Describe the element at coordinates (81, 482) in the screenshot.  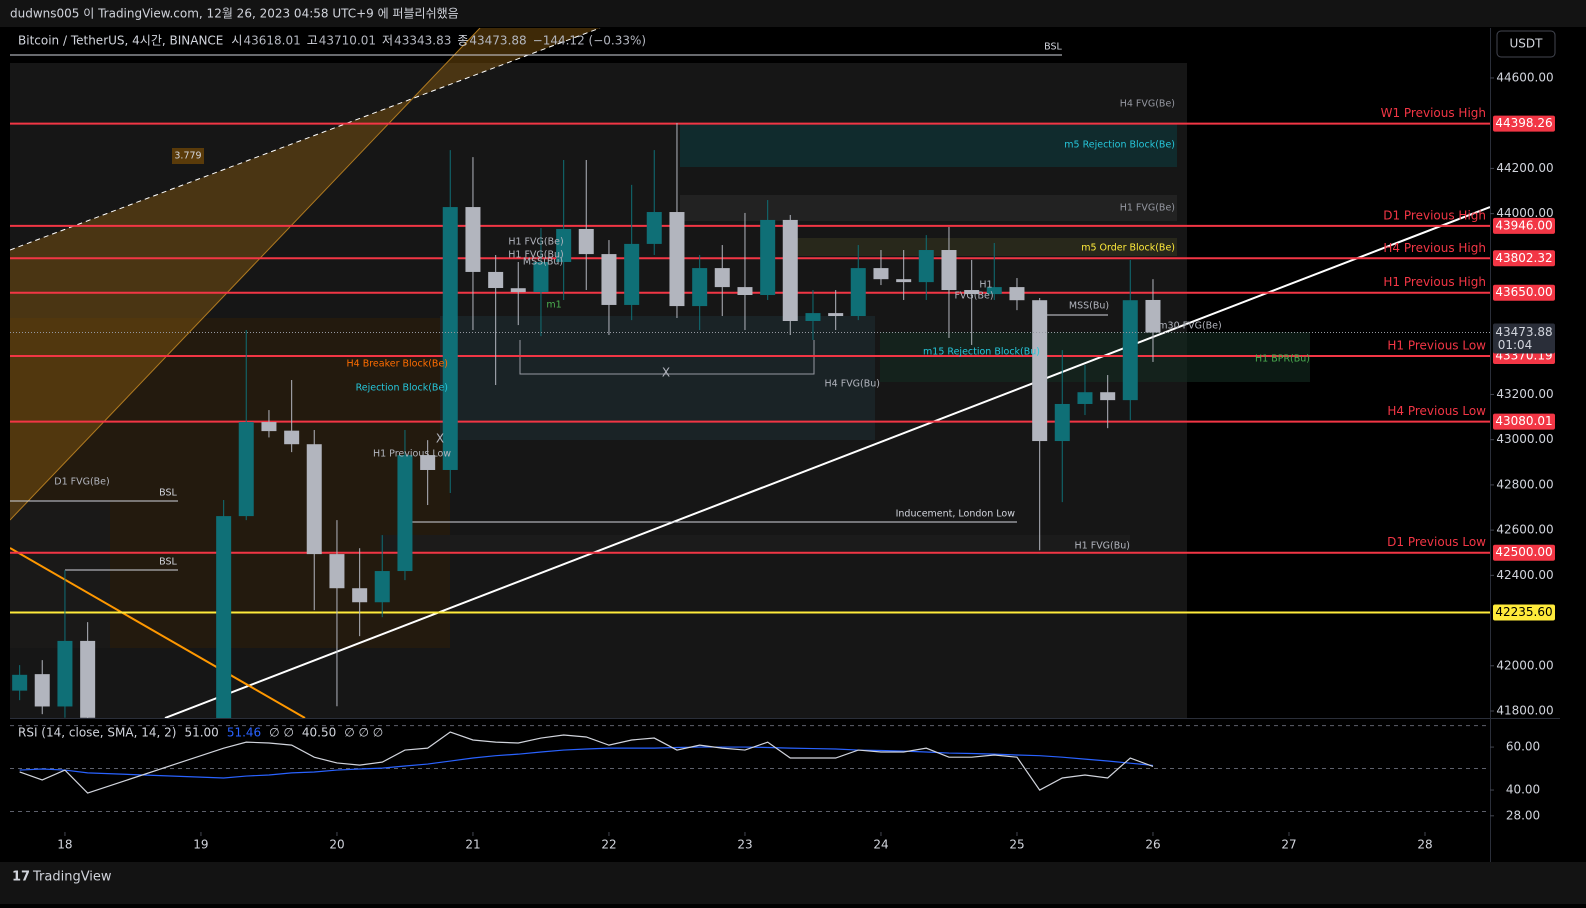
I see `annotation: D1 FVG(Be)` at that location.